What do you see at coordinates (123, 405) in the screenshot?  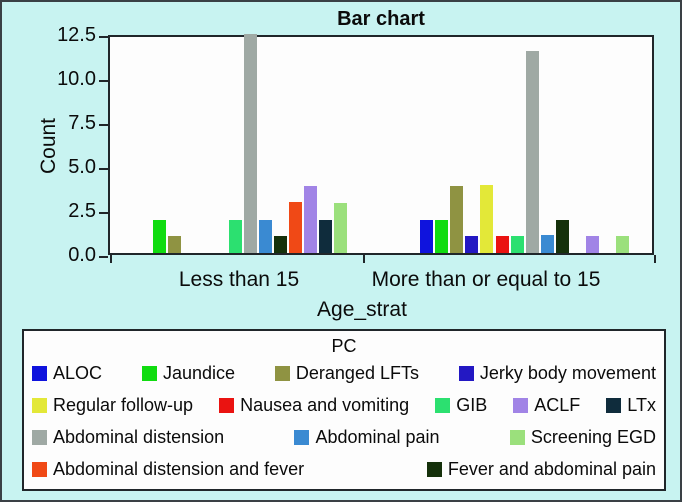 I see `legend-item-label: Regular follow-up` at bounding box center [123, 405].